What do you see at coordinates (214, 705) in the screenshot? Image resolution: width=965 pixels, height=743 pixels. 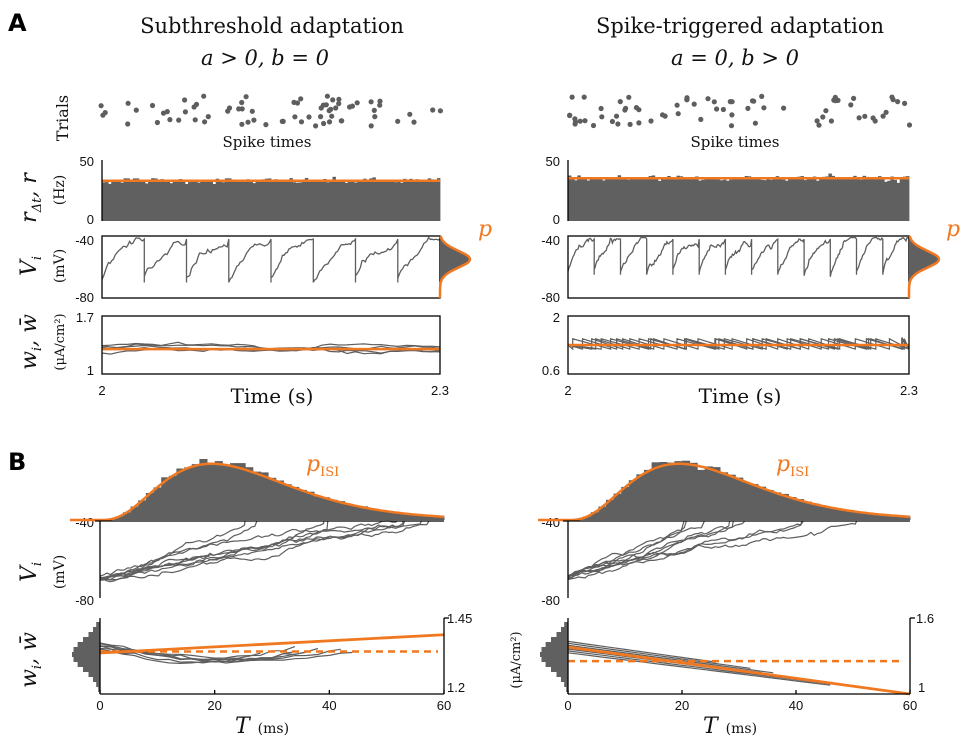 I see `x-tick-label: 20` at bounding box center [214, 705].